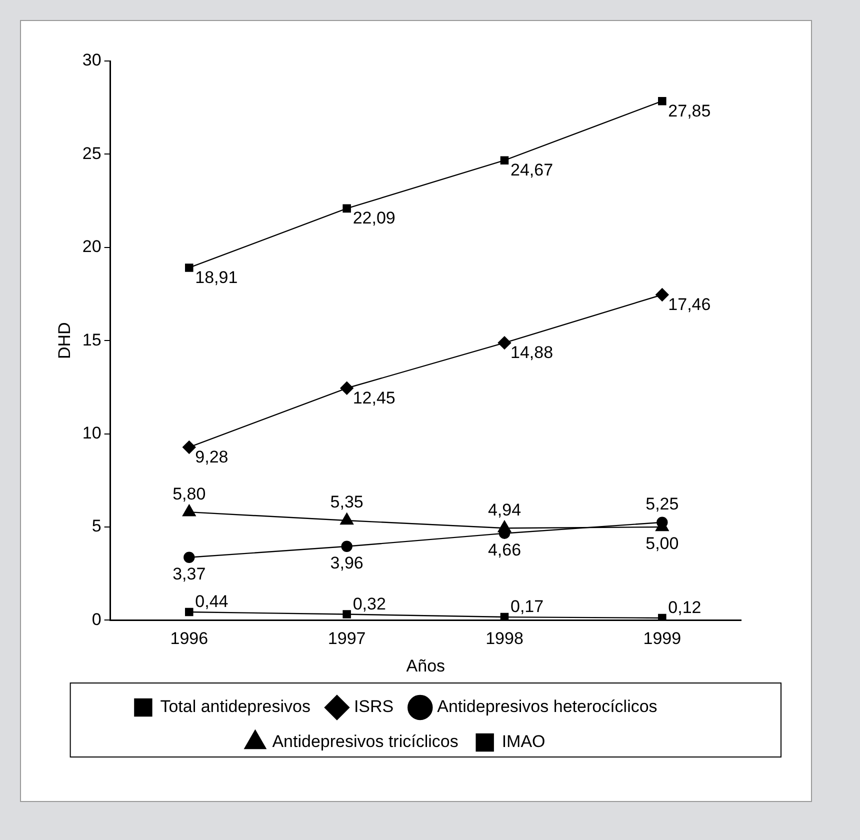 The width and height of the screenshot is (860, 840). What do you see at coordinates (365, 742) in the screenshot?
I see `legend-label: Antidepresivos tricíclicos` at bounding box center [365, 742].